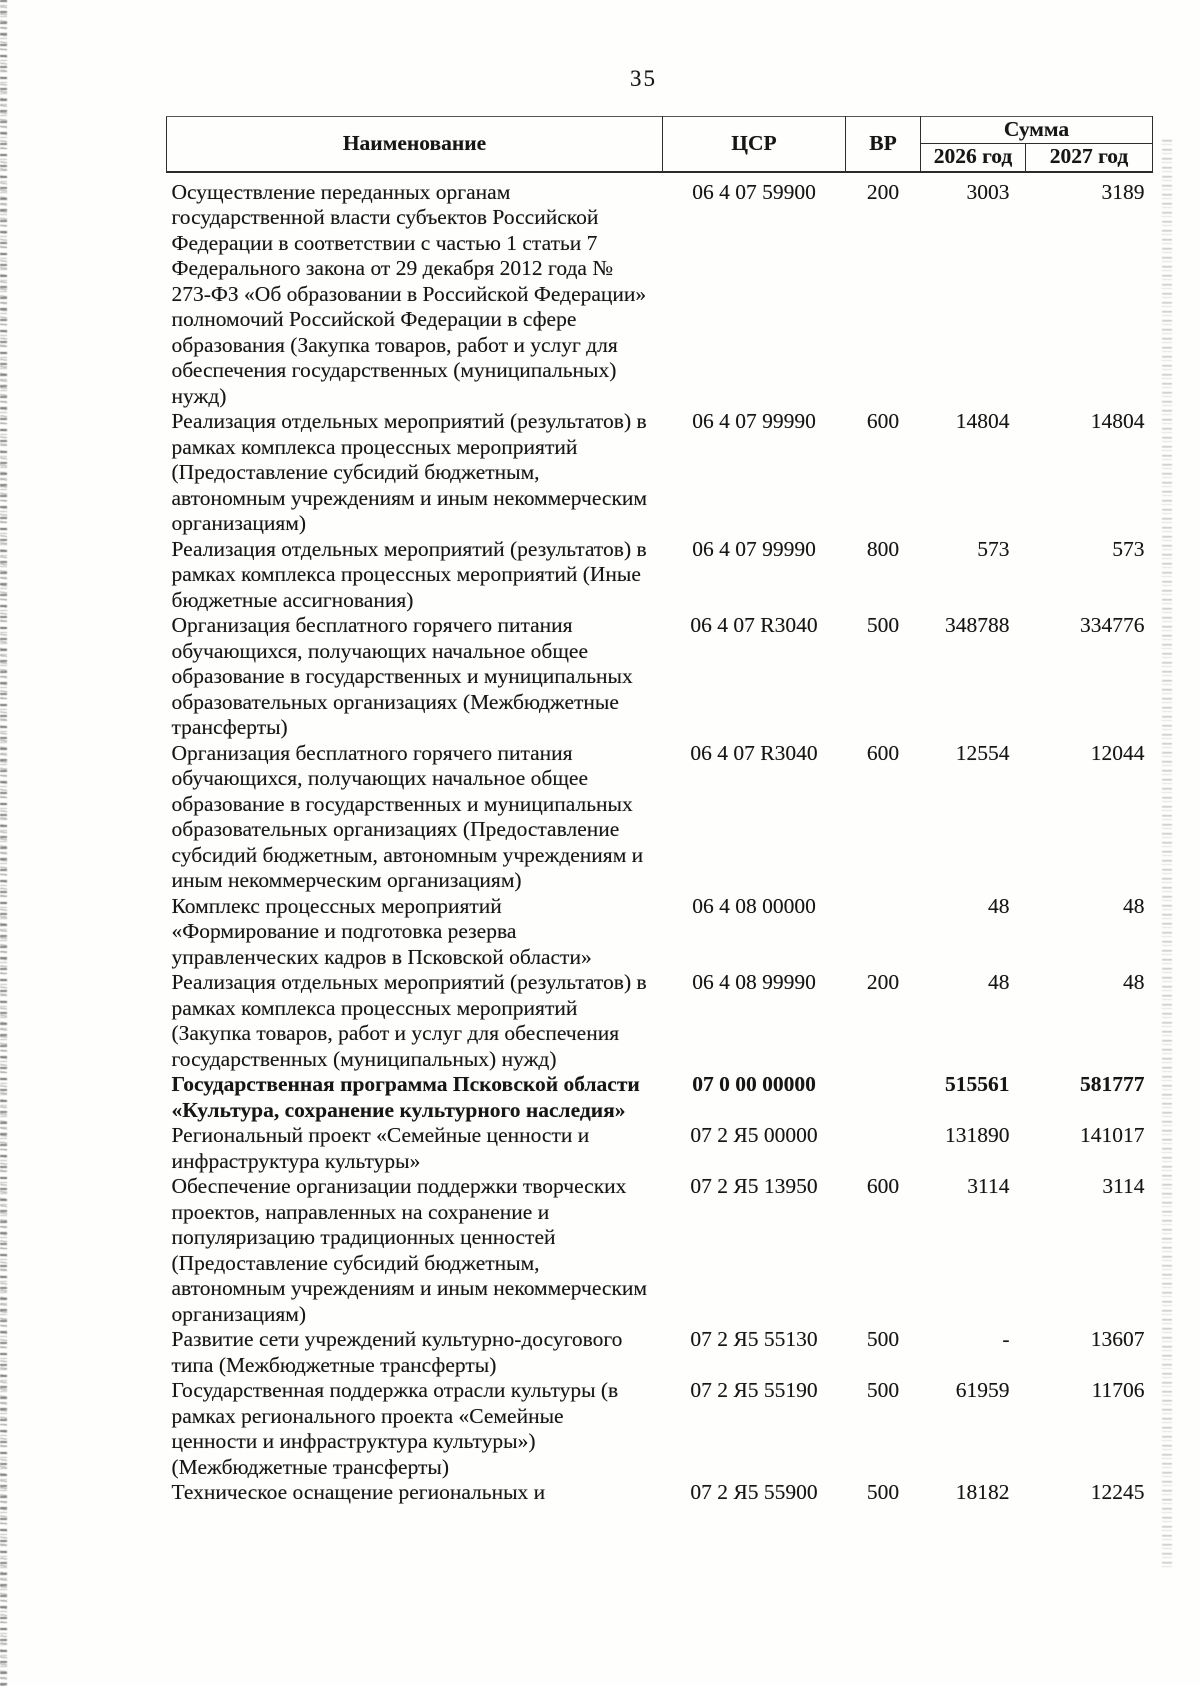 The height and width of the screenshot is (1686, 1200). I want to click on cell-v2026: 12554, so click(982, 752).